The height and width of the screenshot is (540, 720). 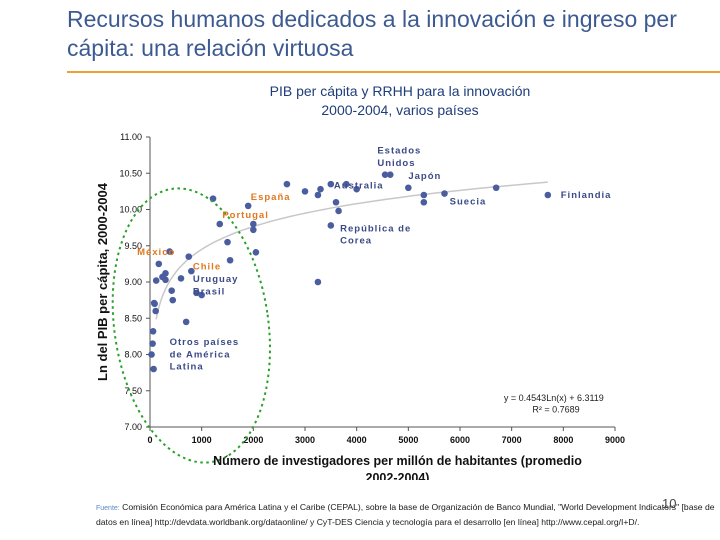 What do you see at coordinates (586, 195) in the screenshot?
I see `label-finlandia: Finlandia` at bounding box center [586, 195].